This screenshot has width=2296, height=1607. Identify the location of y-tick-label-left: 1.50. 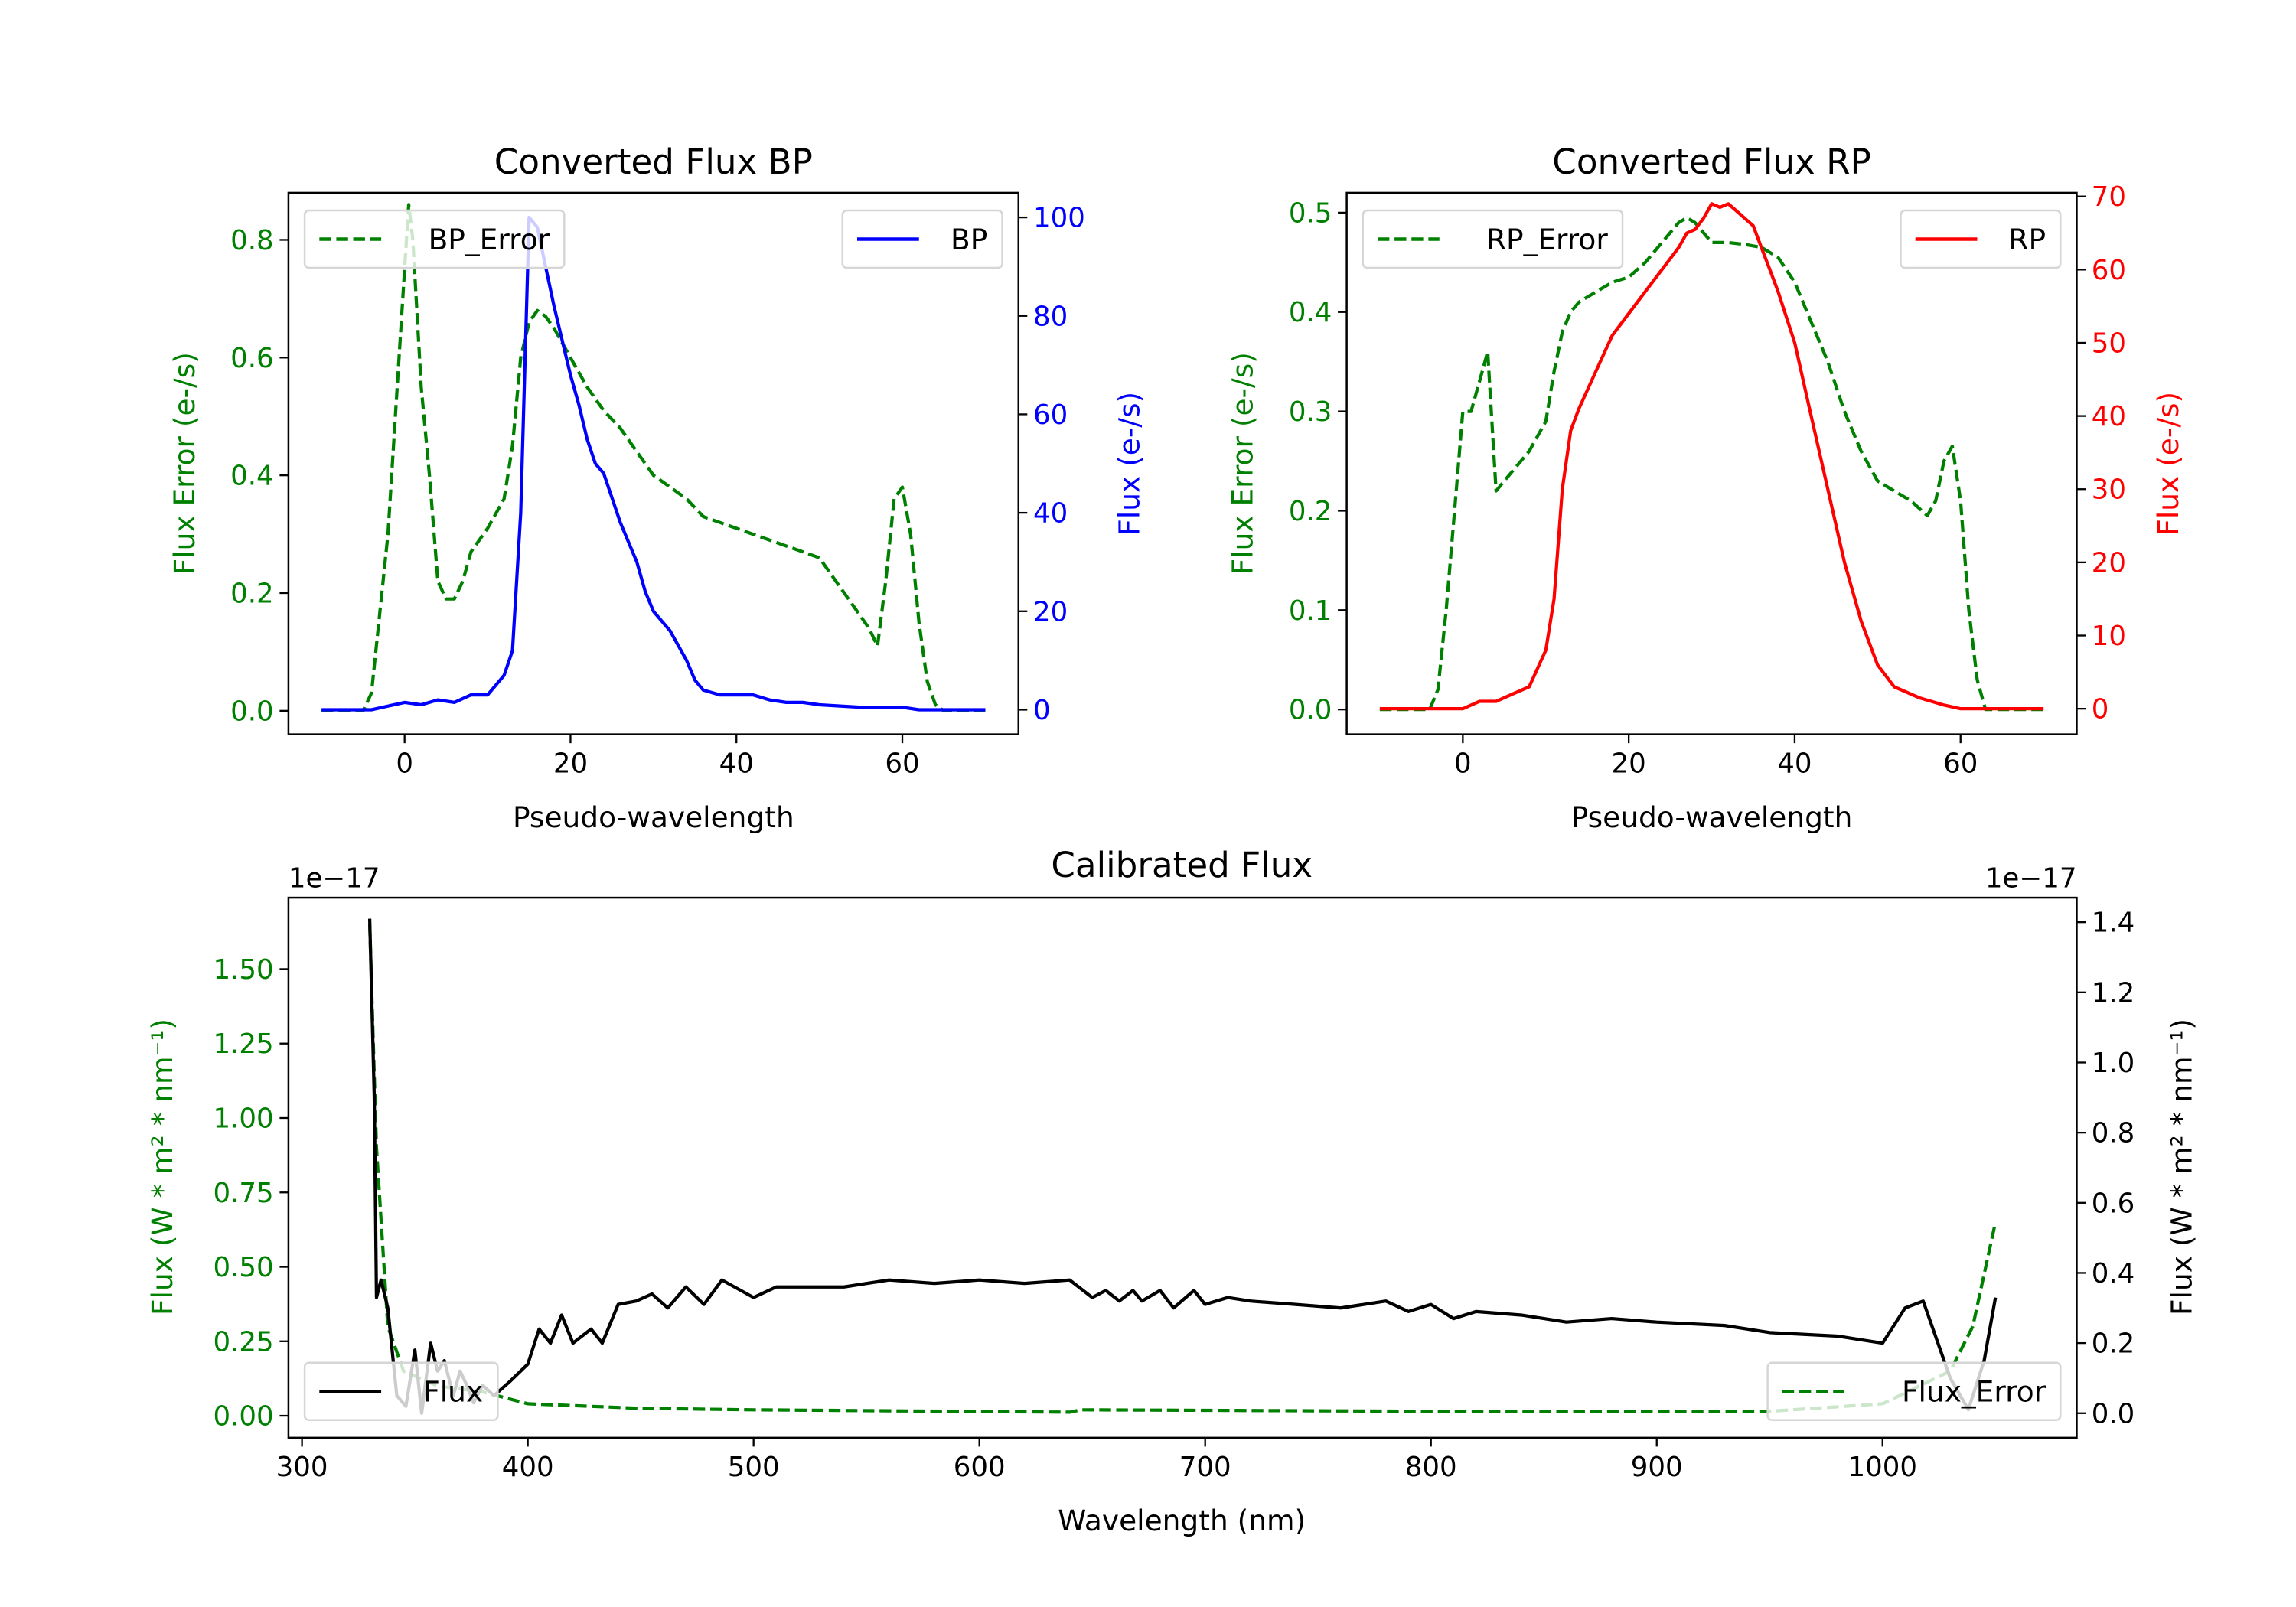
(244, 970).